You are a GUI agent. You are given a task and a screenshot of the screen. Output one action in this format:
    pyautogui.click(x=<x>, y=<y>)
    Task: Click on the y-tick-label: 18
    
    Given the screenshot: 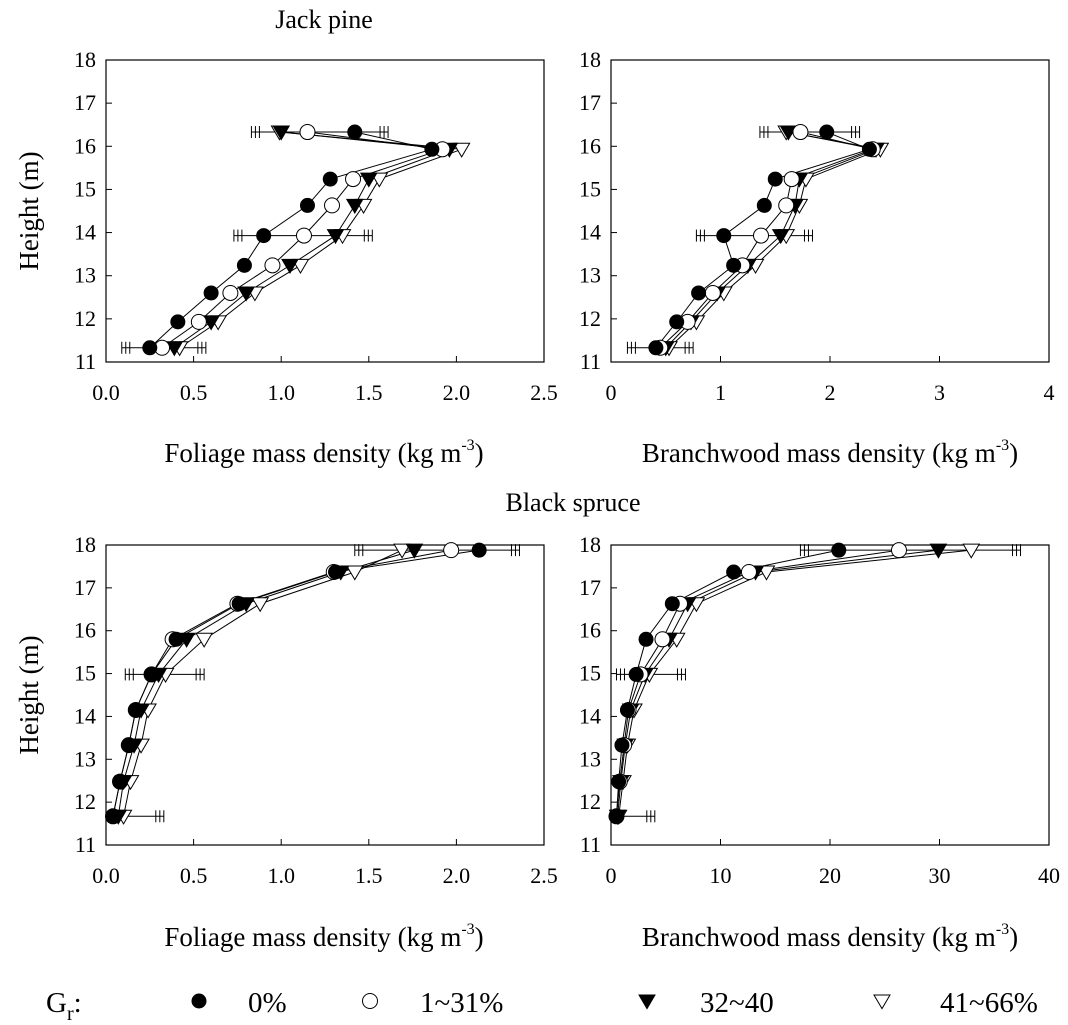 What is the action you would take?
    pyautogui.click(x=590, y=544)
    